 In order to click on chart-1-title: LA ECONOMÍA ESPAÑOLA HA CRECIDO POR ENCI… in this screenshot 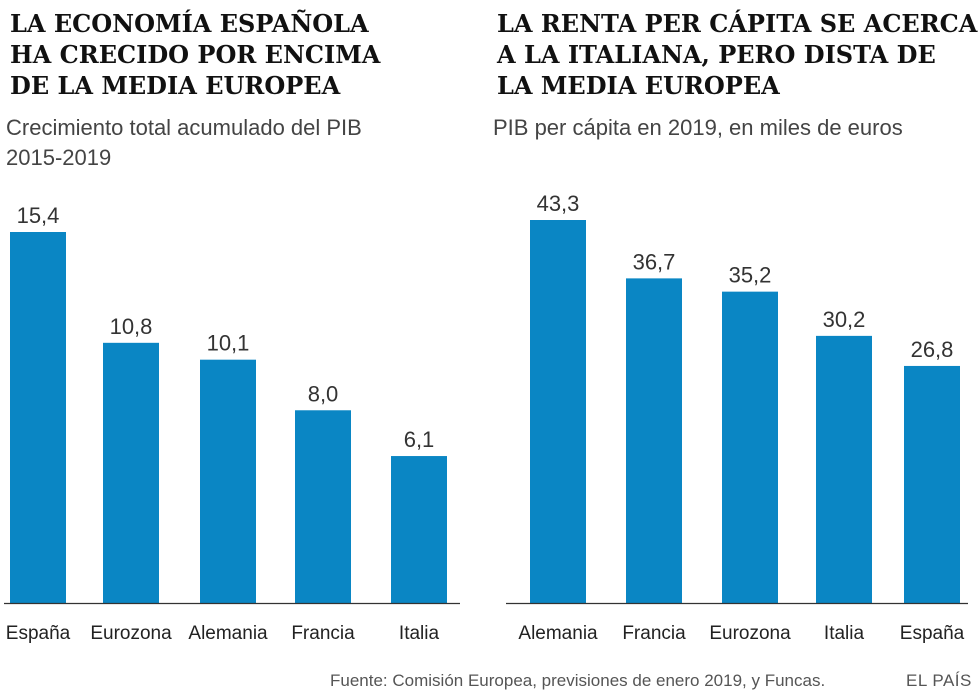, I will do `click(195, 54)`.